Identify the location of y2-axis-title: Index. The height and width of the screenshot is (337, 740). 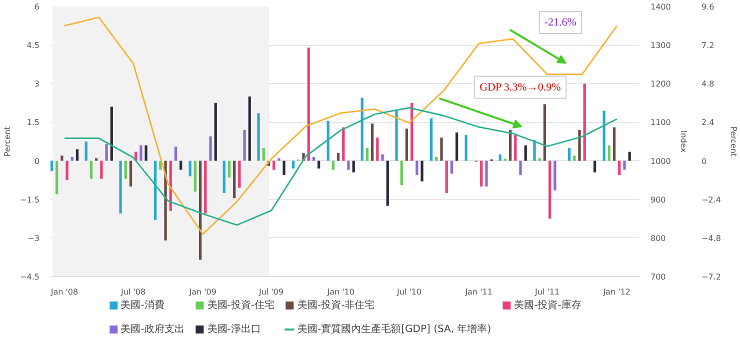
(683, 141).